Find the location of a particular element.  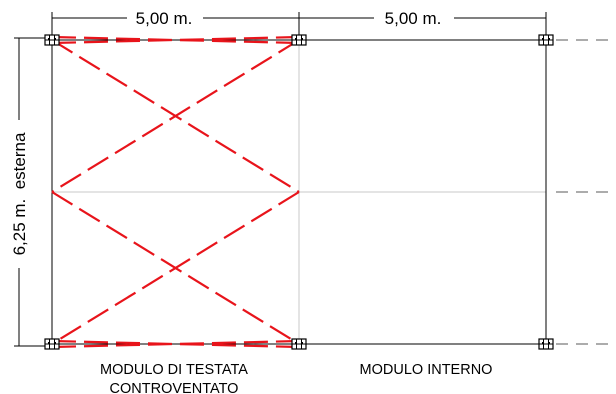

dimension-height-label: 6,25 m. esterna is located at coordinates (19, 193).